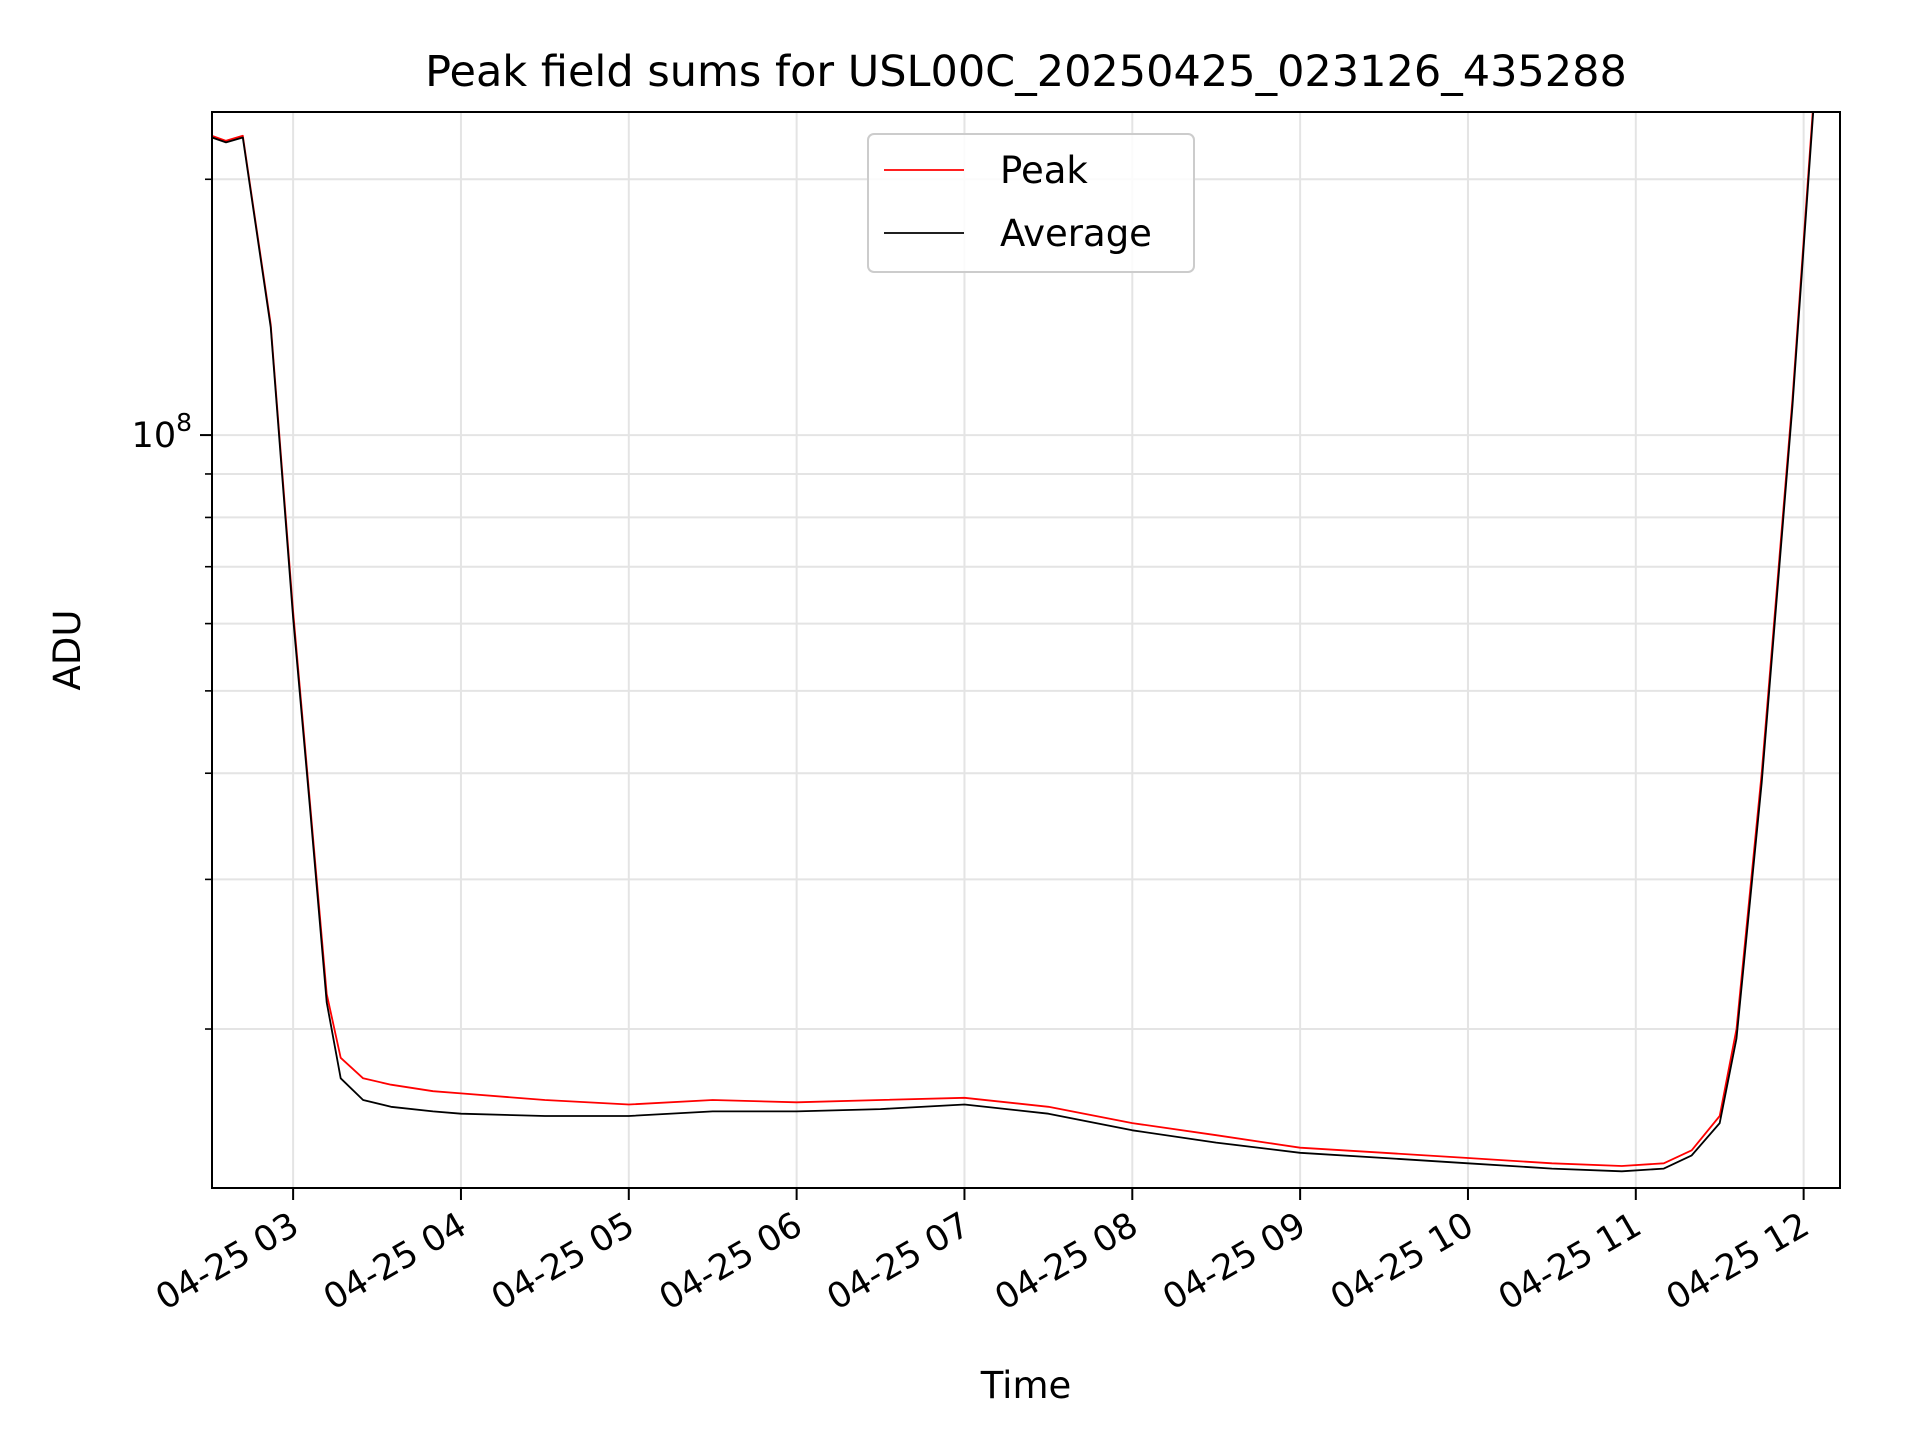 The width and height of the screenshot is (1920, 1440). Describe the element at coordinates (1044, 170) in the screenshot. I see `legend-label: Peak` at that location.